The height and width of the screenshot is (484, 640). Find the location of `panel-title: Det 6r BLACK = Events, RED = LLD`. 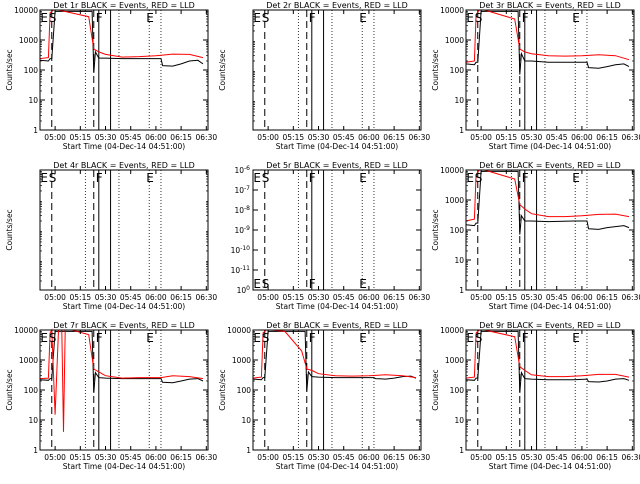

panel-title: Det 6r BLACK = Events, RED = LLD is located at coordinates (550, 165).